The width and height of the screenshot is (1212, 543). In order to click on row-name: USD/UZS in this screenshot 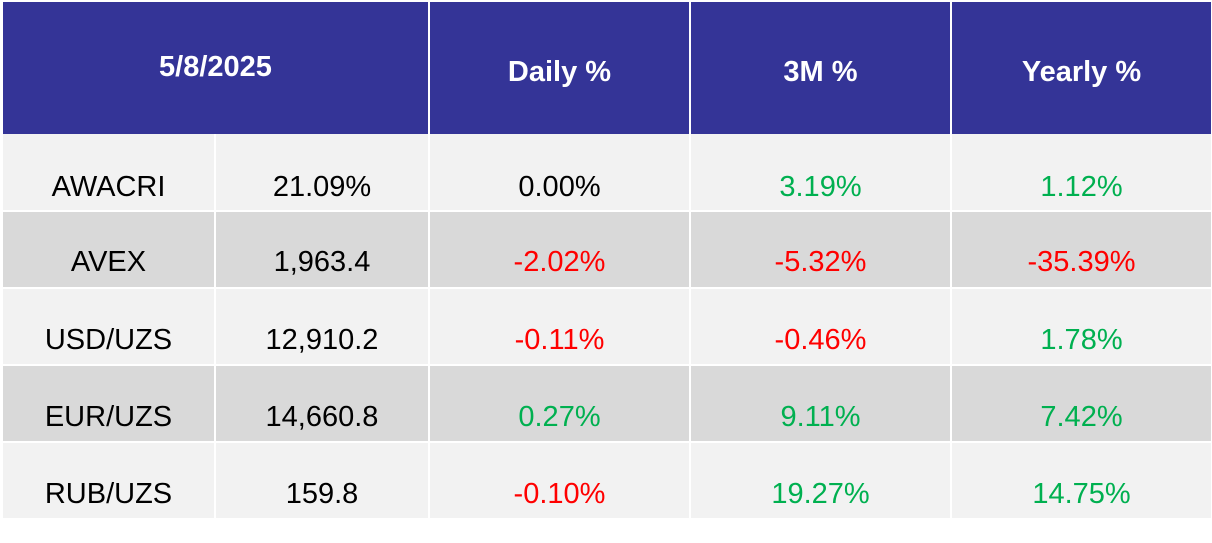, I will do `click(109, 326)`.